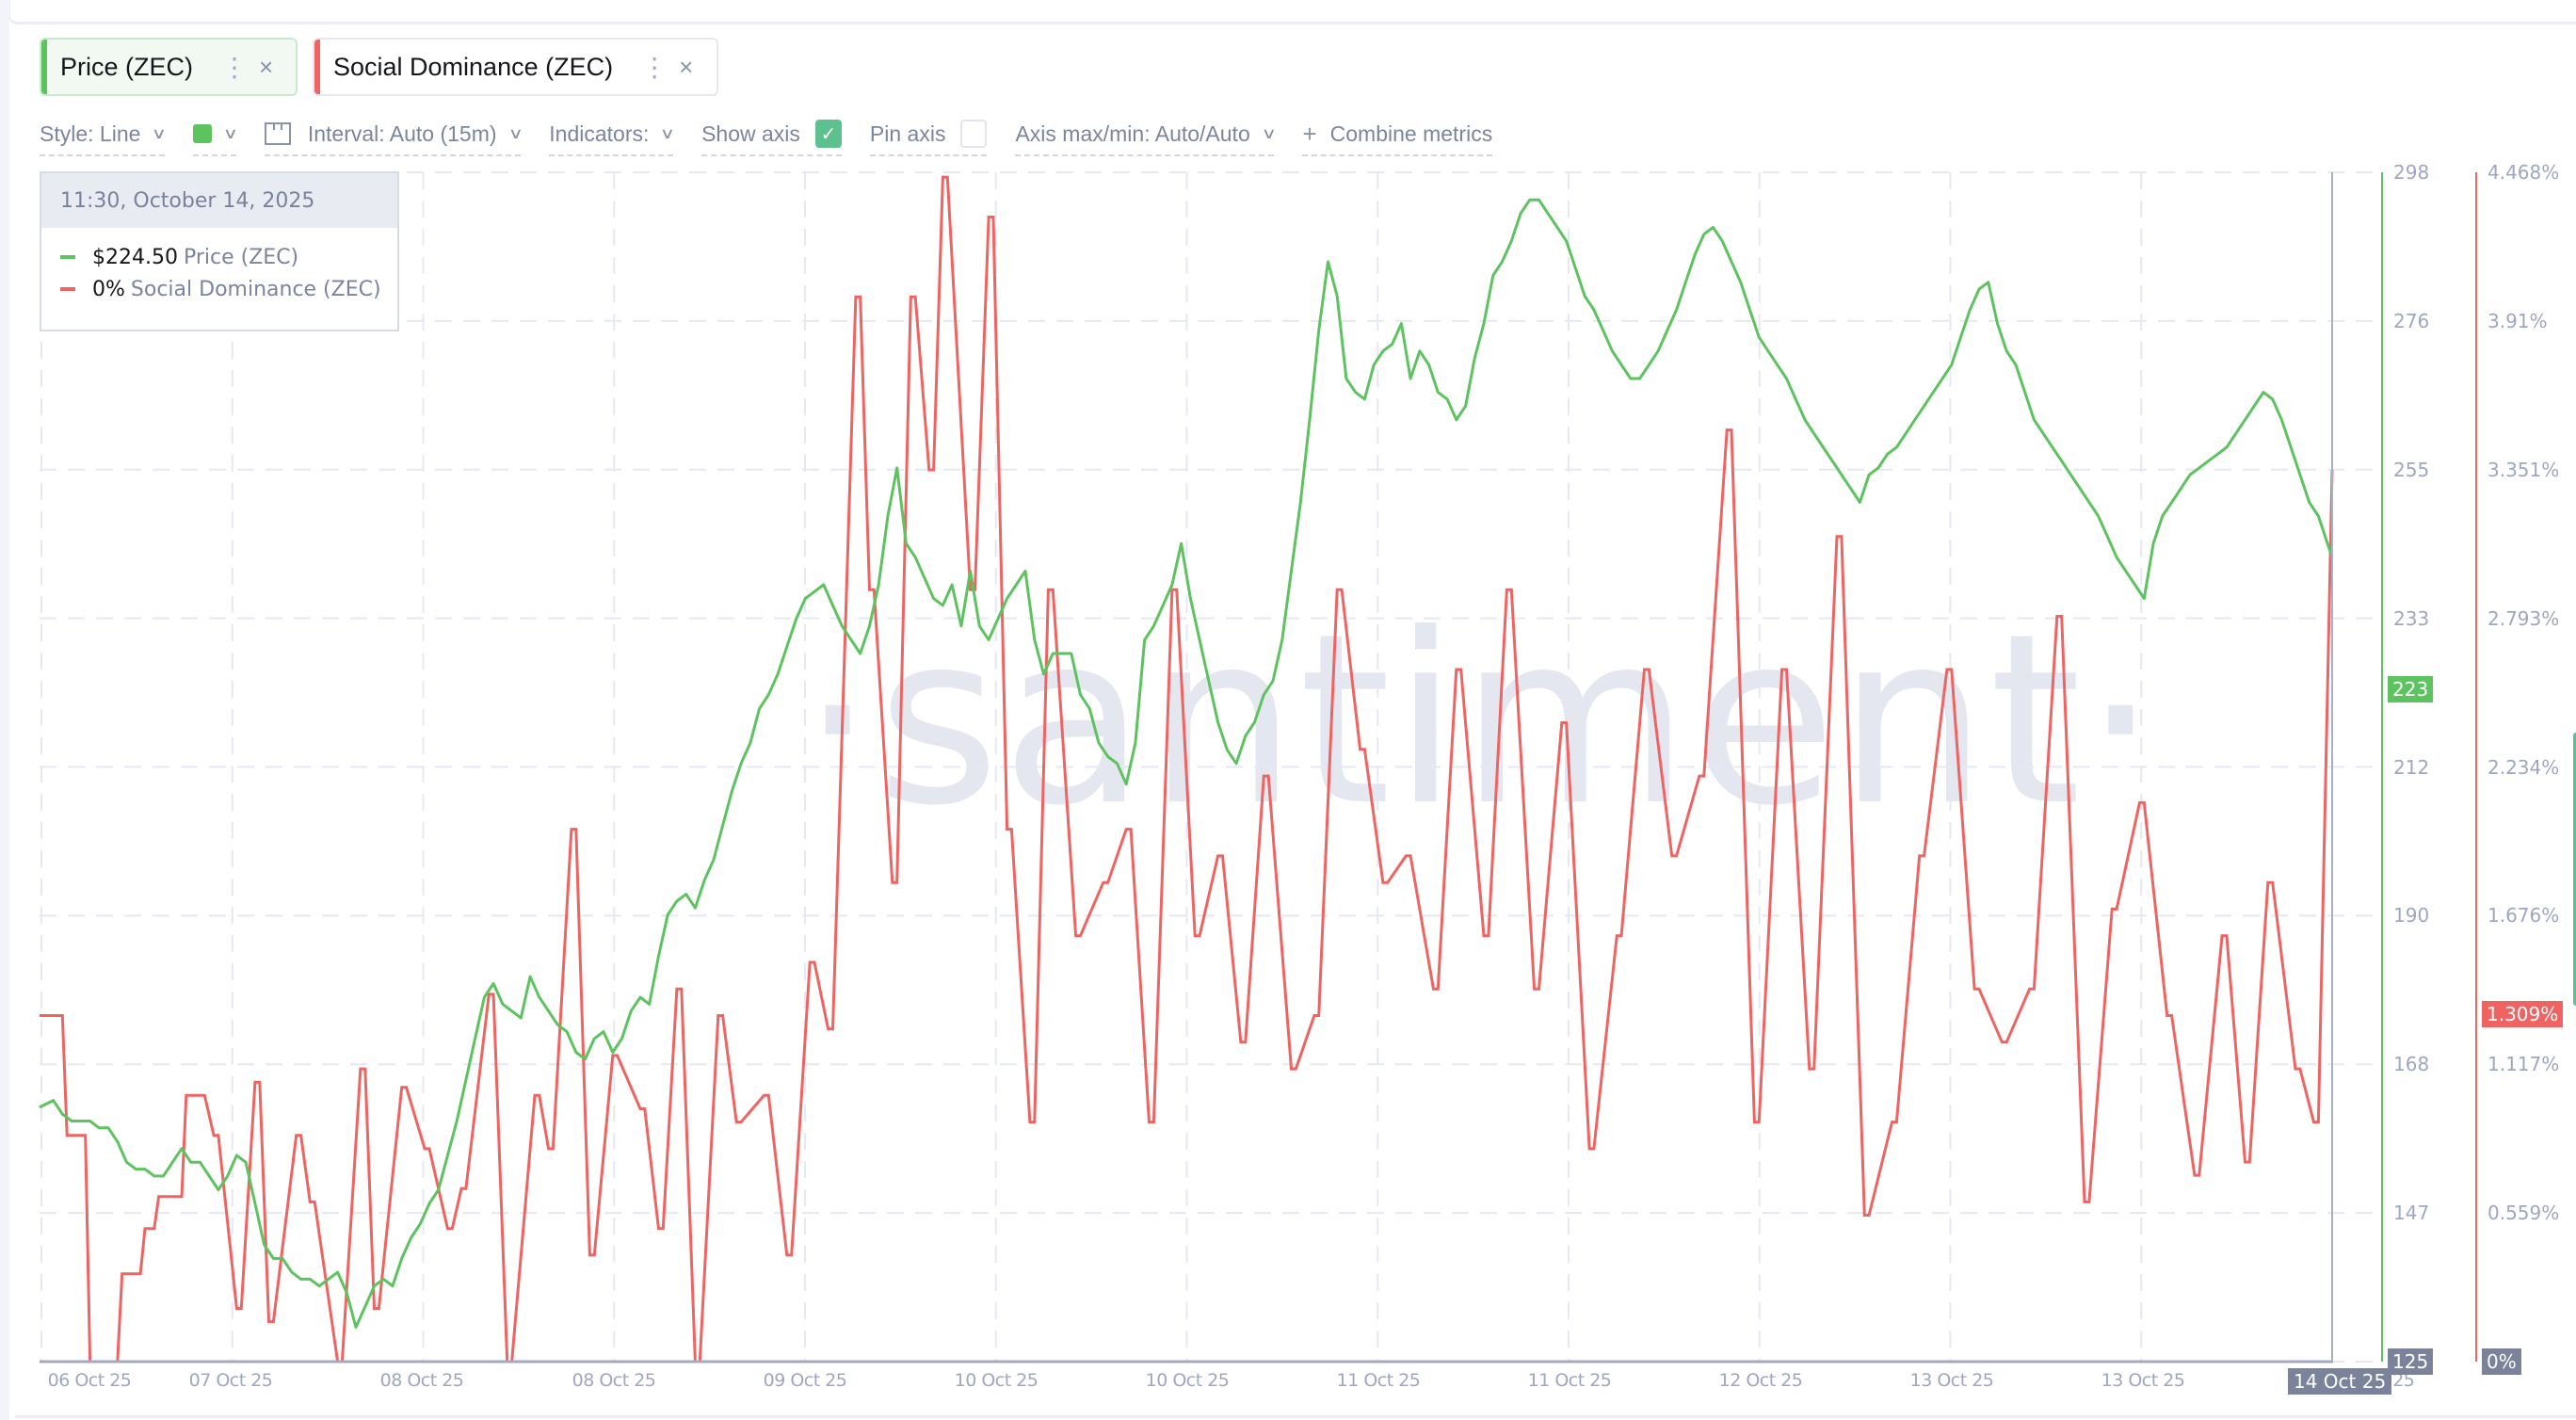 Image resolution: width=2576 pixels, height=1420 pixels. Describe the element at coordinates (473, 66) in the screenshot. I see `metric-tab-label: Social Dominance (ZEC)` at that location.